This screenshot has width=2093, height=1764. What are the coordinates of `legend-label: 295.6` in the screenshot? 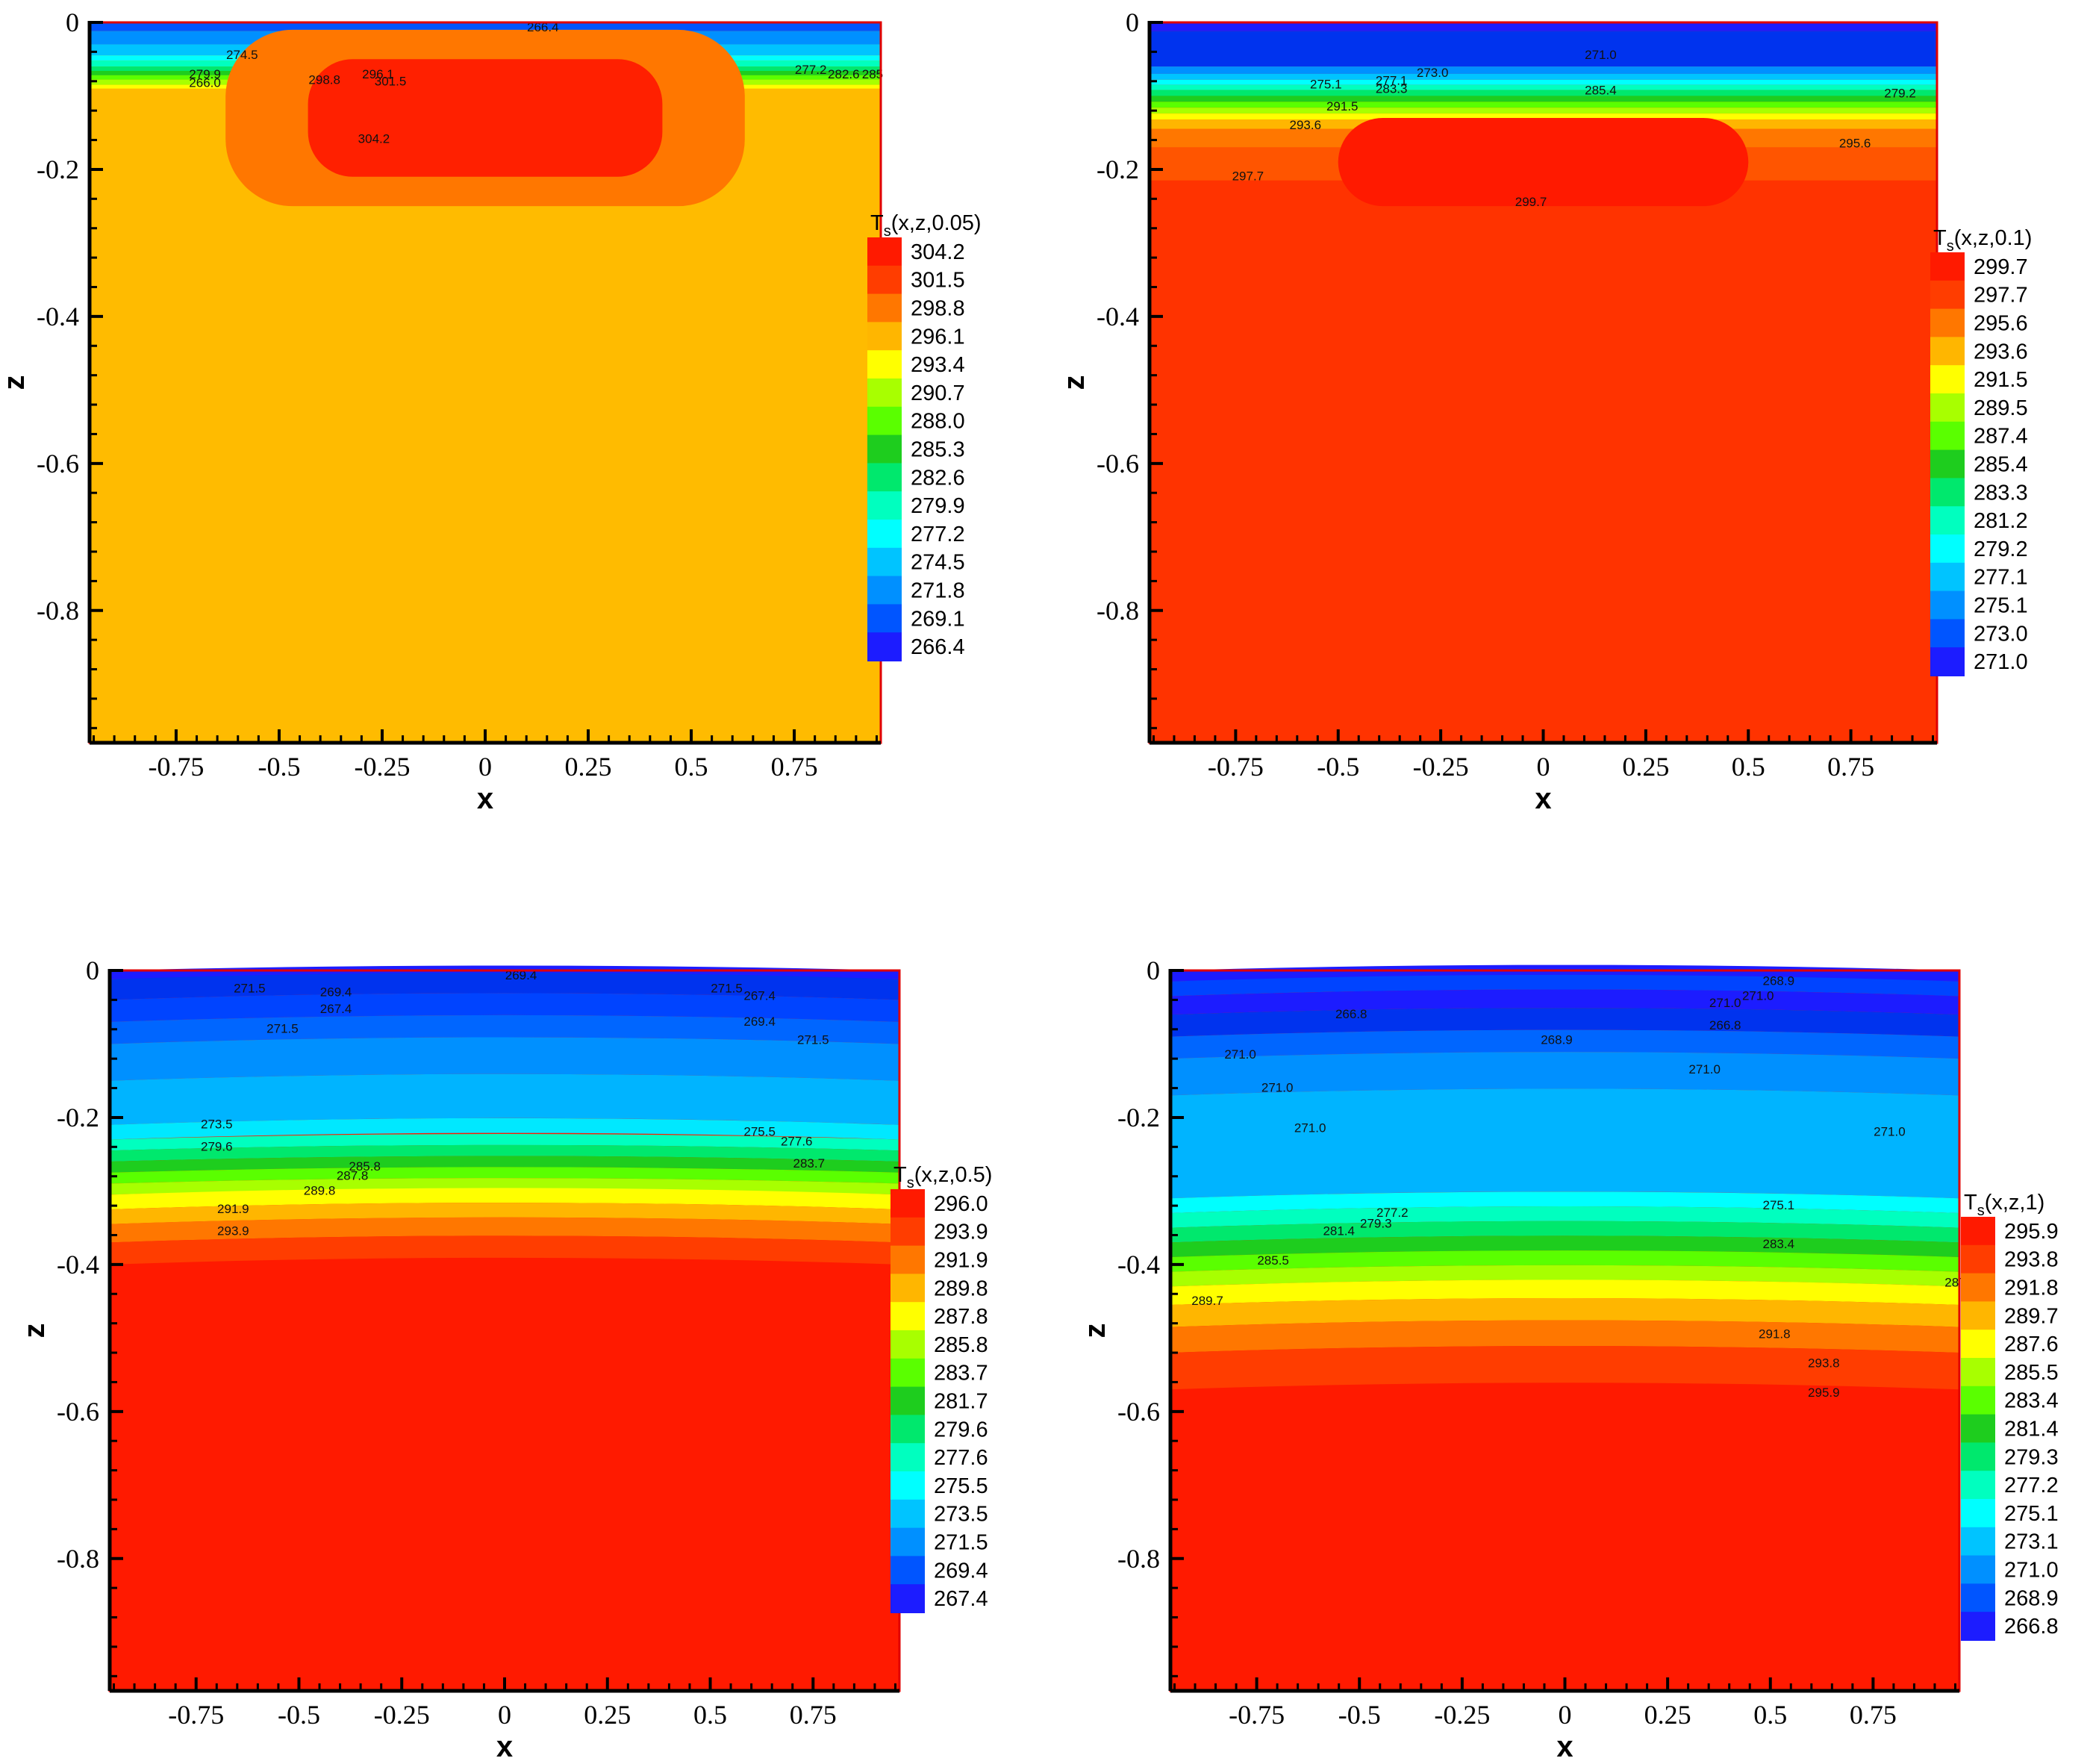 It's located at (2001, 324).